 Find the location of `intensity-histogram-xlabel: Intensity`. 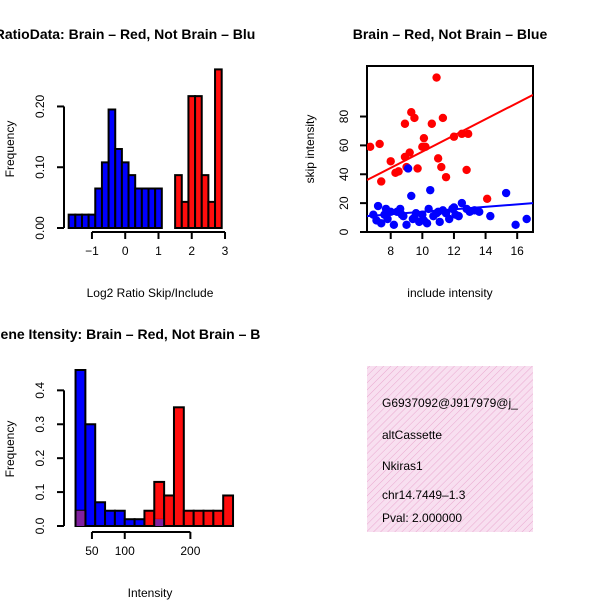

intensity-histogram-xlabel: Intensity is located at coordinates (150, 593).